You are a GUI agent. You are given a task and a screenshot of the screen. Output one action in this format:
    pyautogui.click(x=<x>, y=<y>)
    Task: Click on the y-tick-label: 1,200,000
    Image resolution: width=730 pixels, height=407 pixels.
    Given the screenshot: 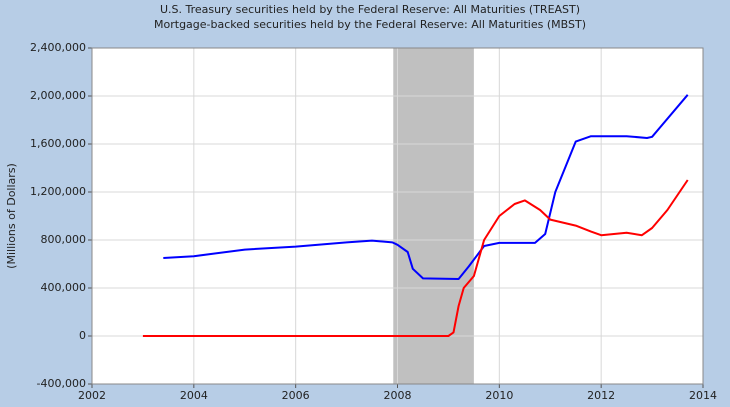 What is the action you would take?
    pyautogui.click(x=58, y=191)
    